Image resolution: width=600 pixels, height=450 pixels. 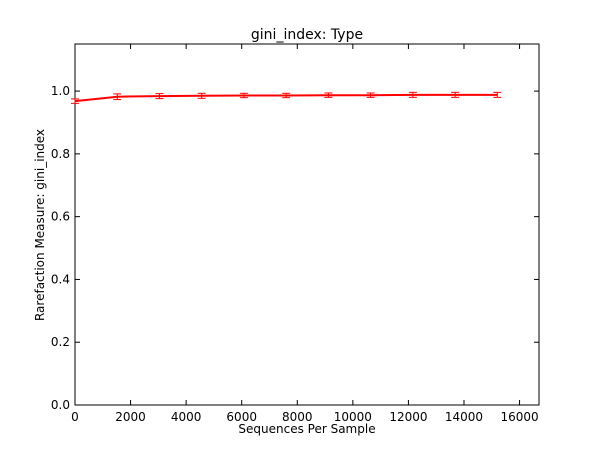 What do you see at coordinates (60, 91) in the screenshot?
I see `y-tick-label: 1.0` at bounding box center [60, 91].